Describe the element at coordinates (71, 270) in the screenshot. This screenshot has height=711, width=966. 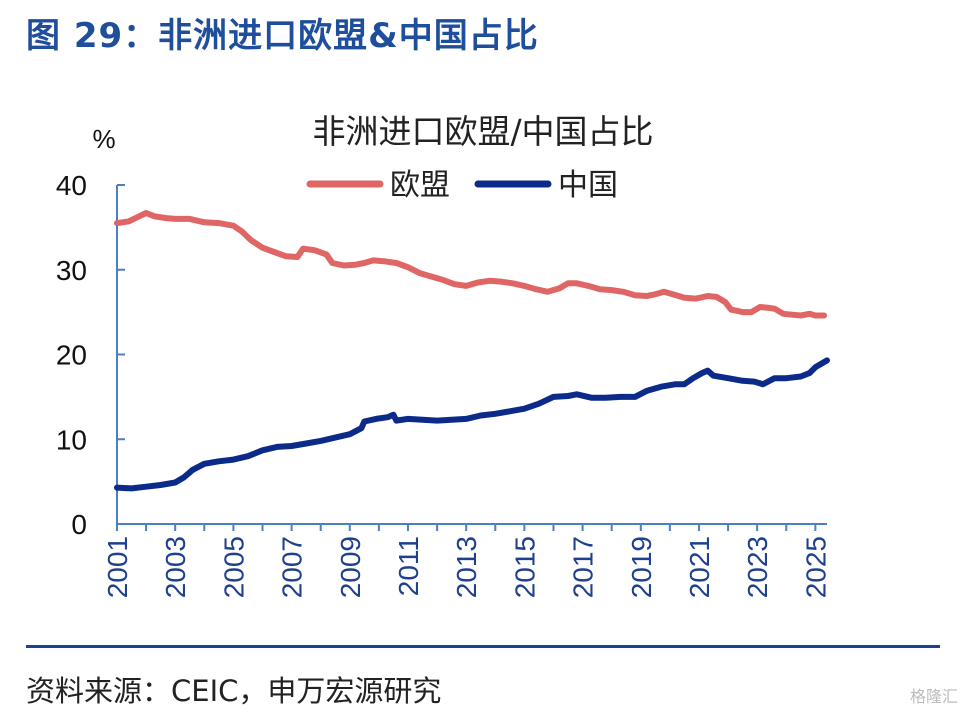
I see `y-tick-label: 30` at that location.